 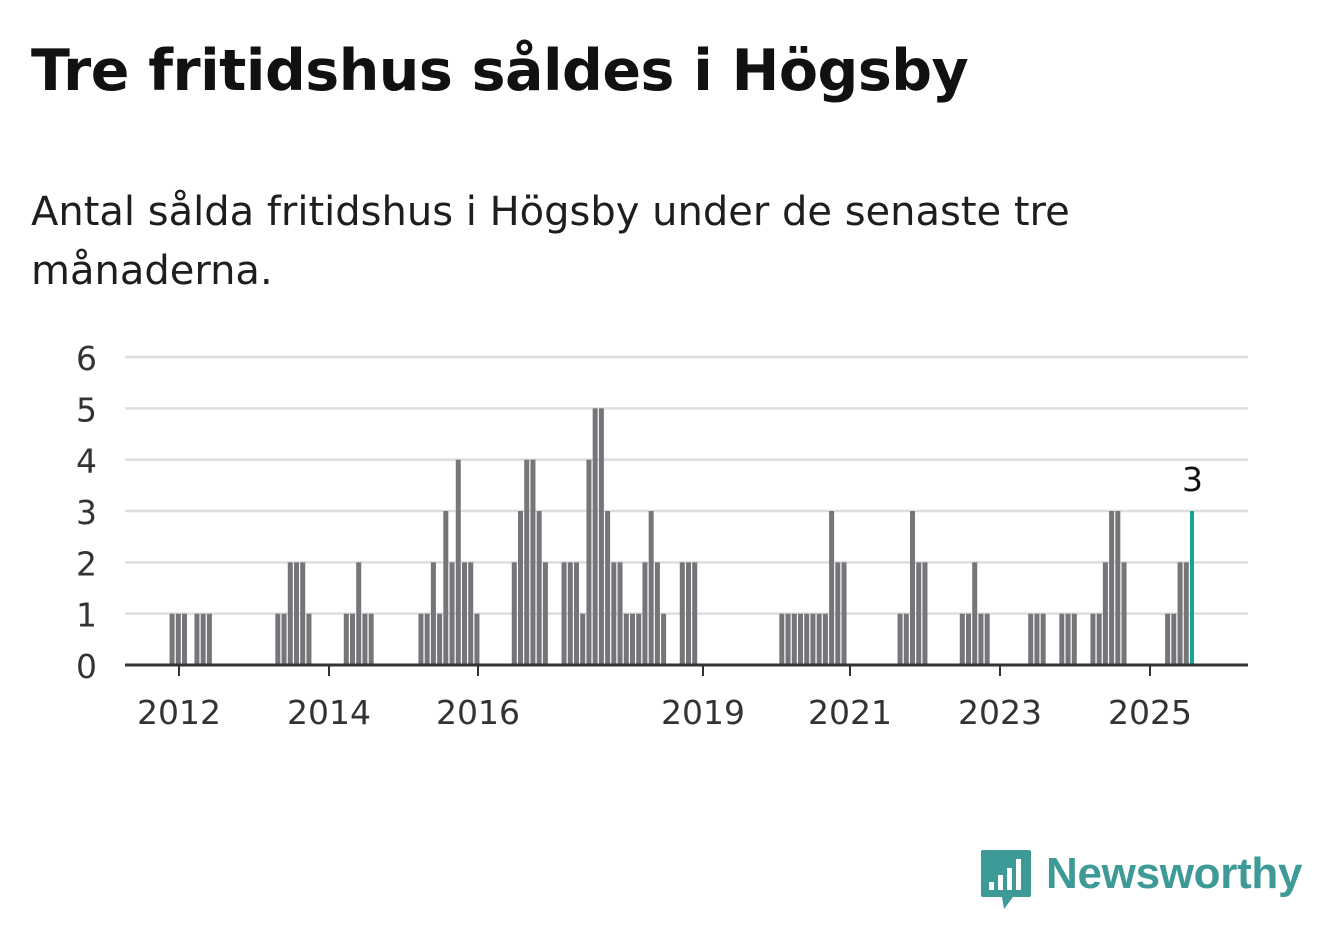 What do you see at coordinates (86, 358) in the screenshot?
I see `y-tick-label: 6` at bounding box center [86, 358].